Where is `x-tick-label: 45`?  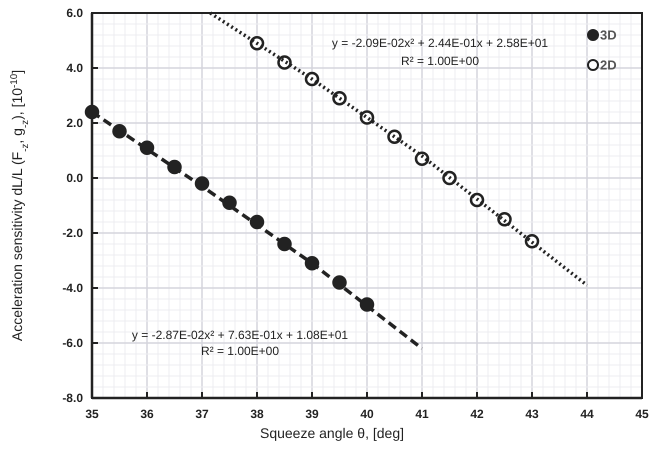 x-tick-label: 45 is located at coordinates (642, 413).